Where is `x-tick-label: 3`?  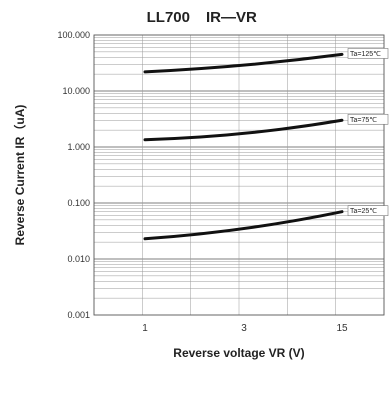
x-tick-label: 3 is located at coordinates (244, 328).